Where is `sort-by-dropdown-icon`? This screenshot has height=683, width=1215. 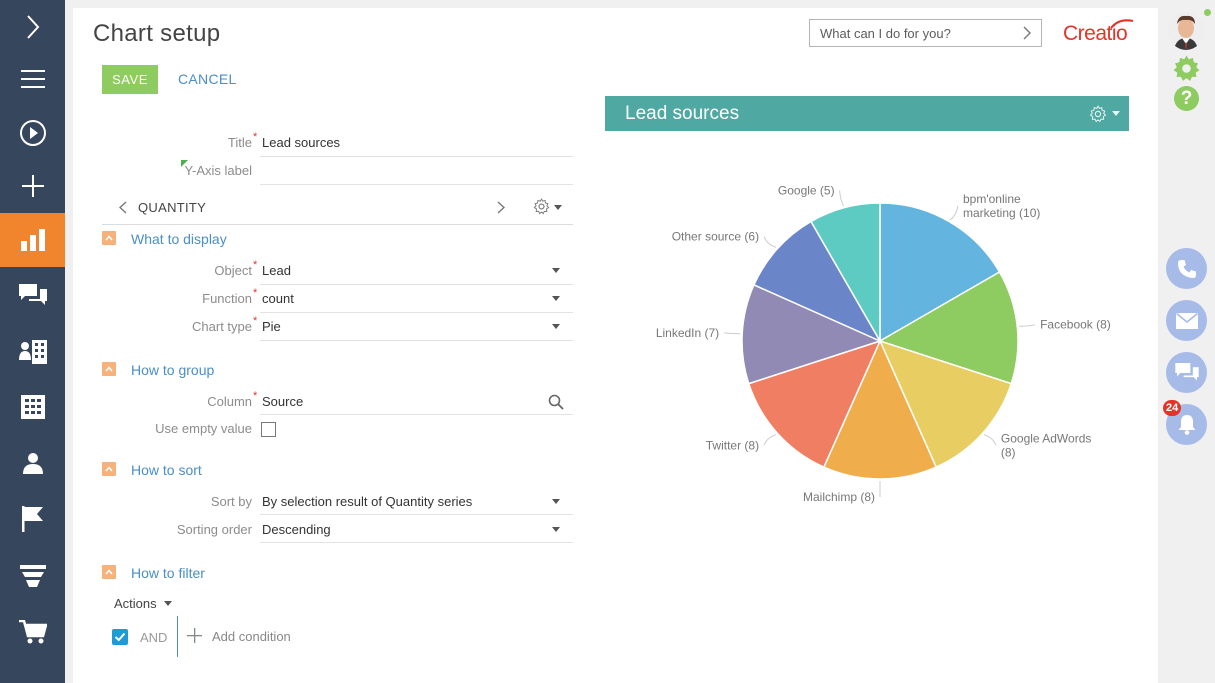
sort-by-dropdown-icon is located at coordinates (556, 501).